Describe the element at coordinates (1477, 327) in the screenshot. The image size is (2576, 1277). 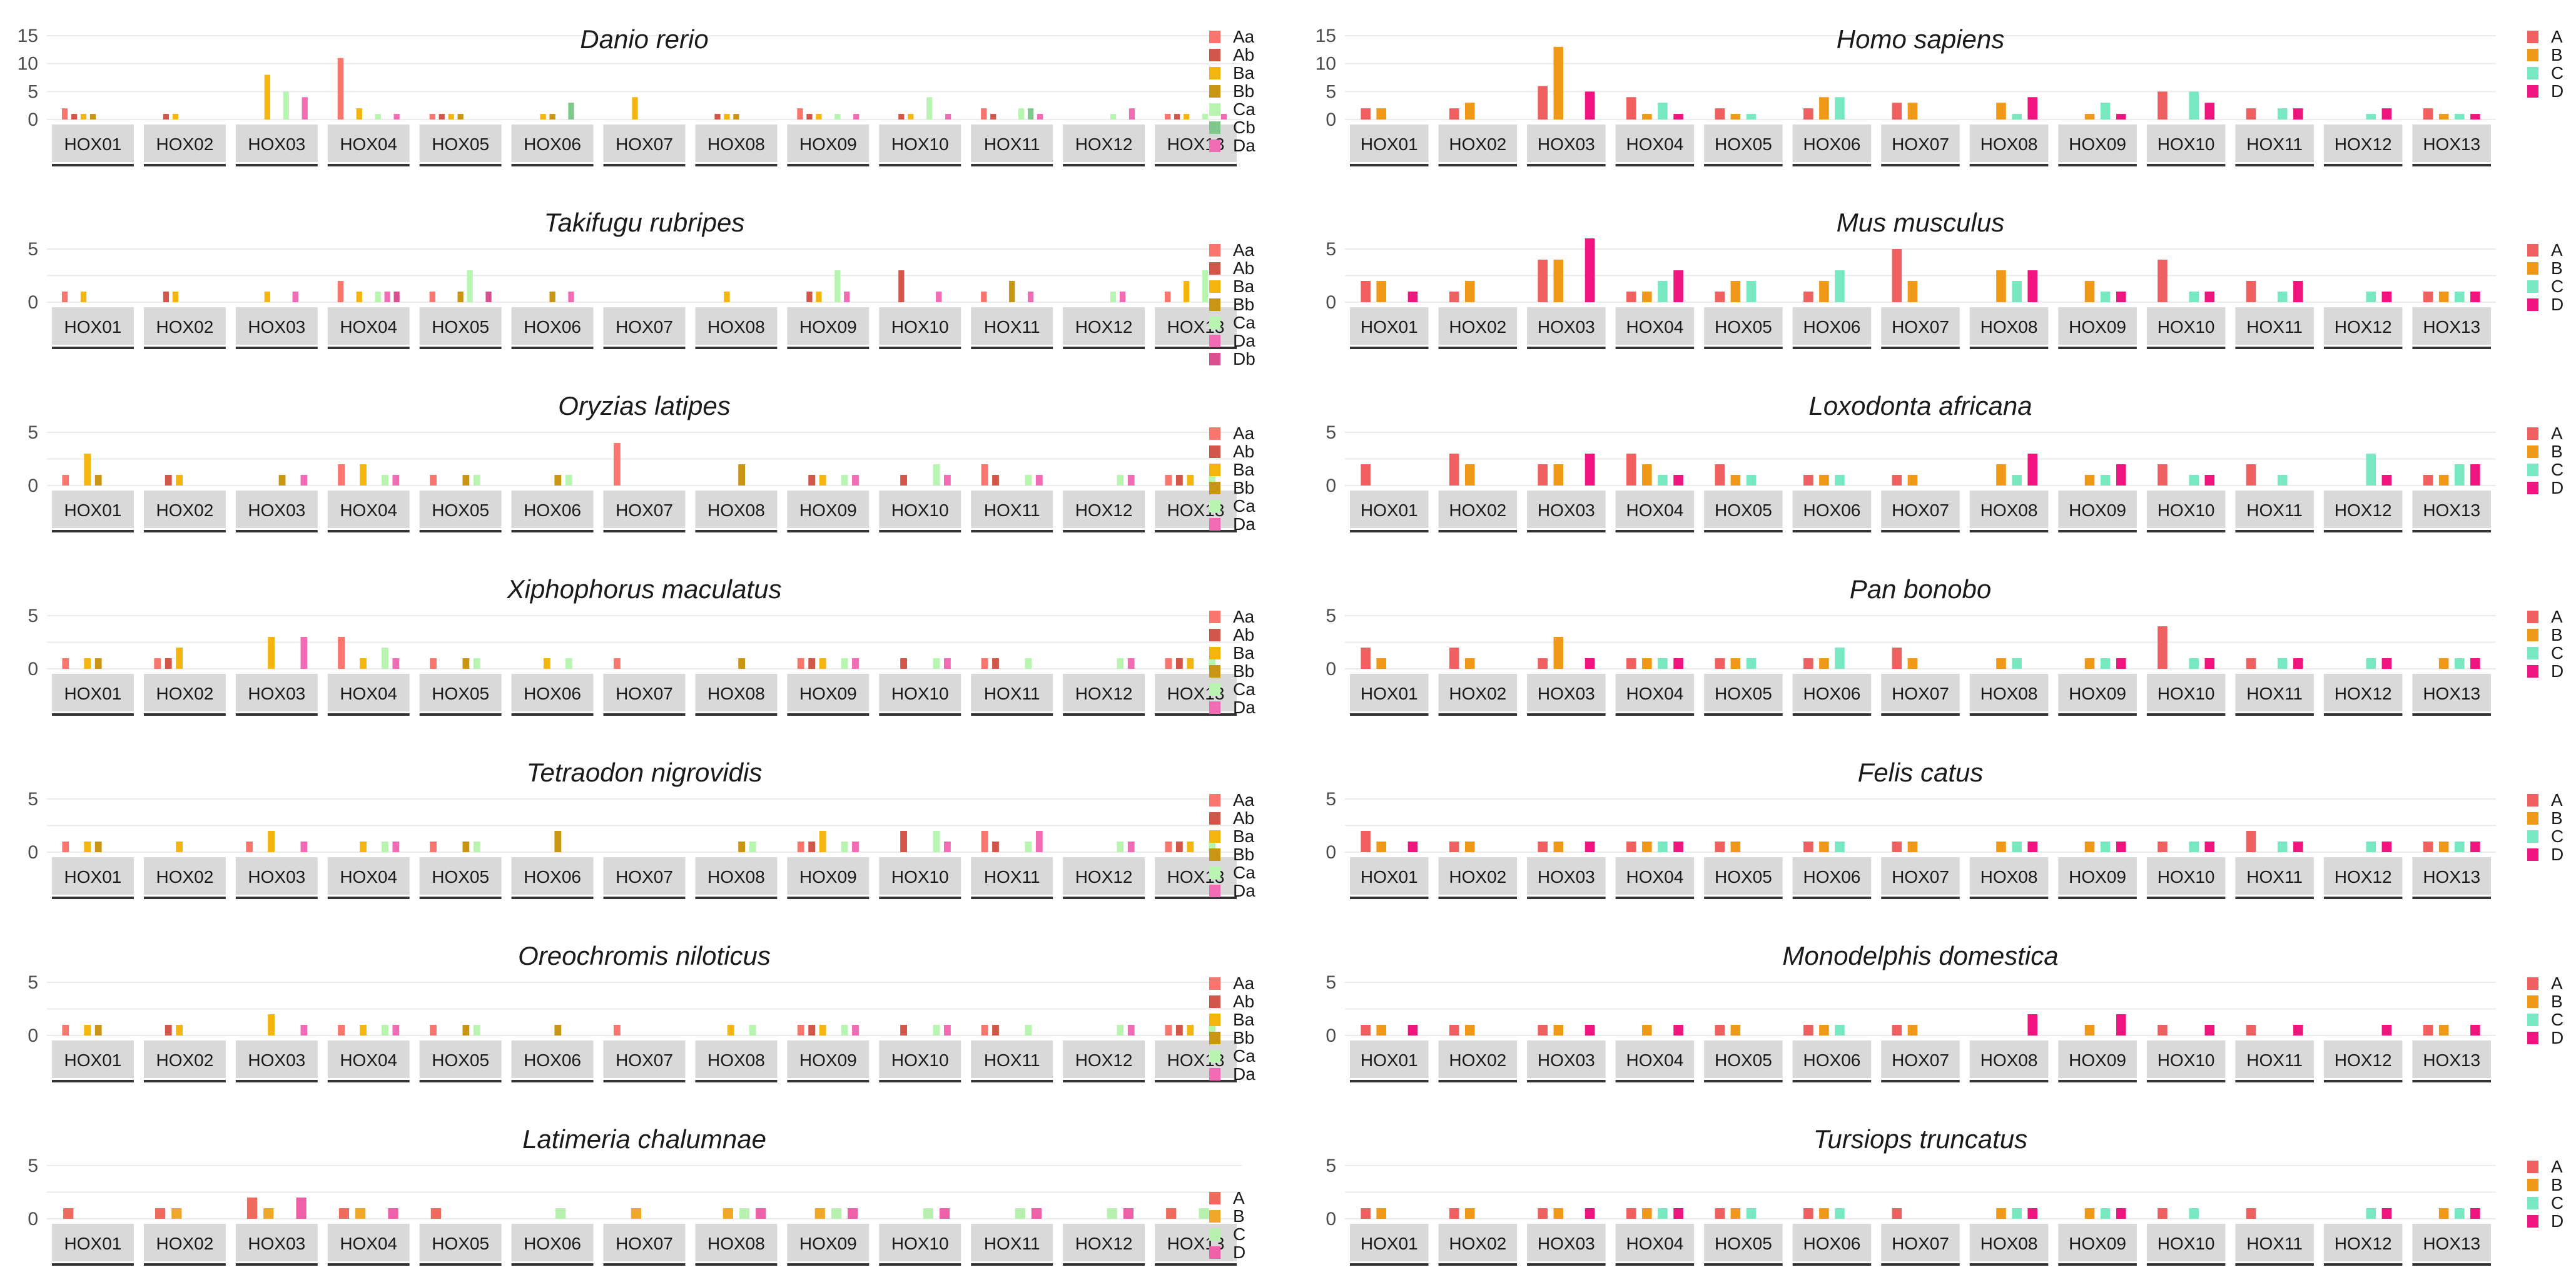
I see `facet-label: HOX02` at that location.